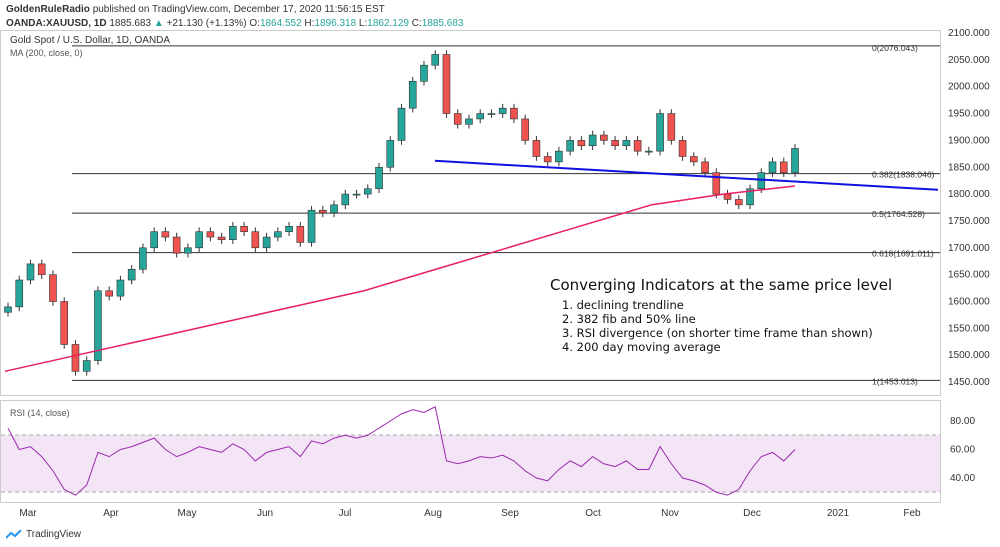 The height and width of the screenshot is (547, 1000). What do you see at coordinates (969, 248) in the screenshot?
I see `price-tick-label: 1700.000` at bounding box center [969, 248].